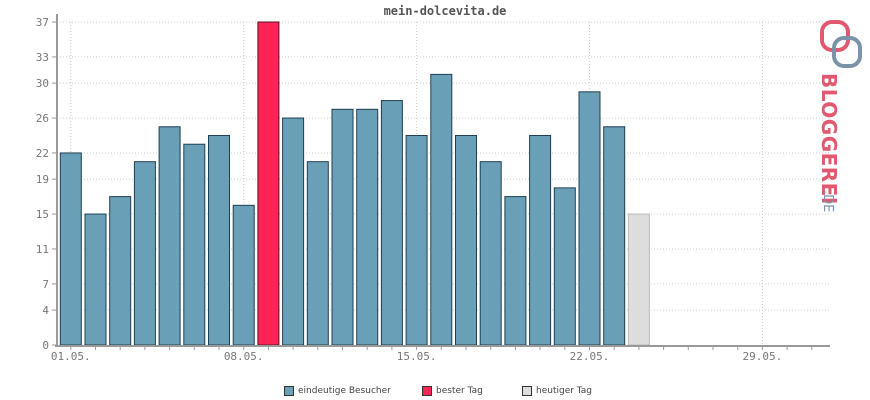 The image size is (870, 400). What do you see at coordinates (268, 183) in the screenshot?
I see `bar-best-day` at bounding box center [268, 183].